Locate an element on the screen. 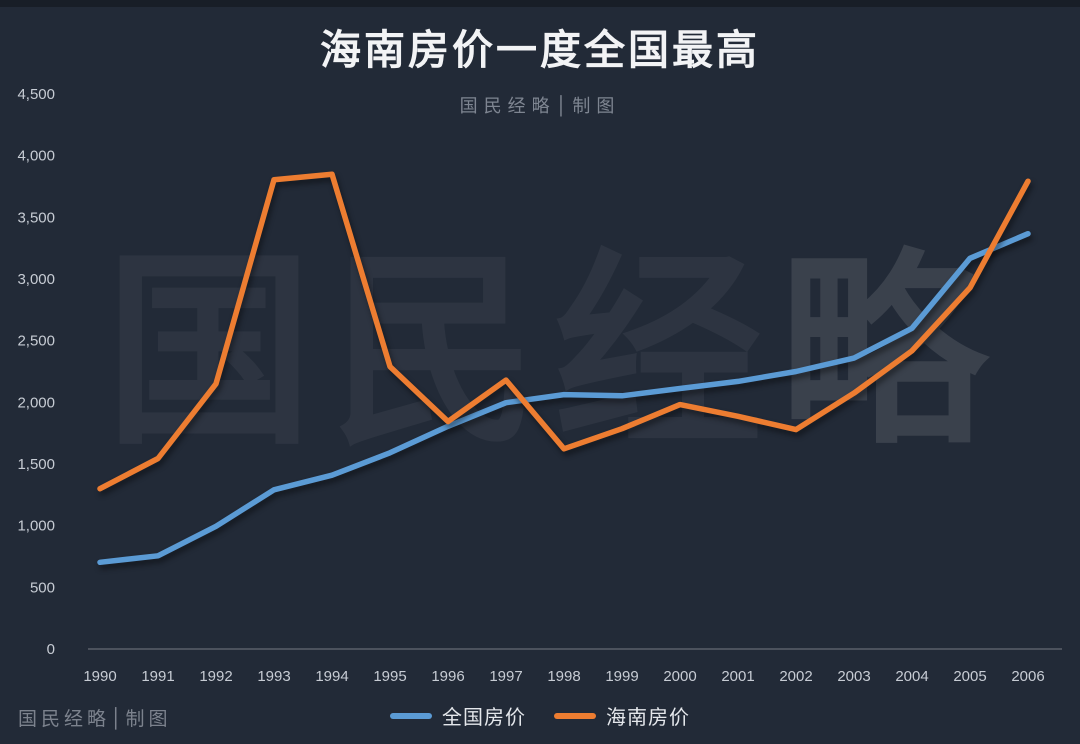 Image resolution: width=1080 pixels, height=744 pixels. x-axis-tick-label: 2002 is located at coordinates (795, 676).